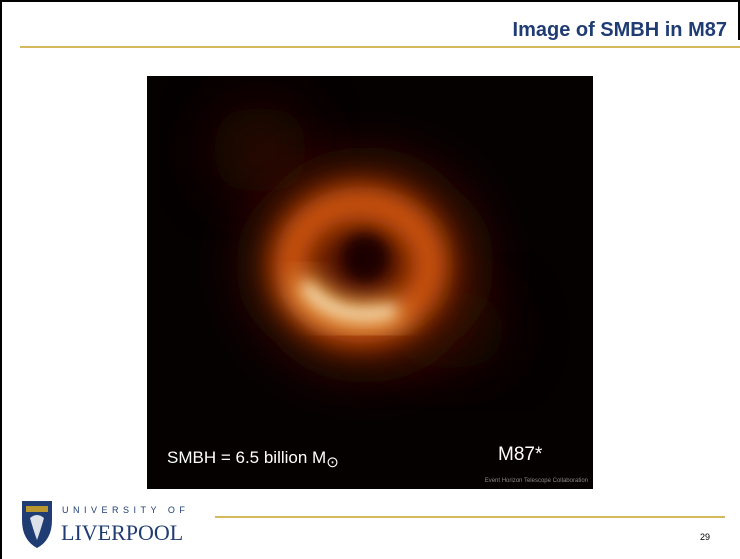  I want to click on mass-label-text: SMBH = 6.5 billion M, so click(246, 457).